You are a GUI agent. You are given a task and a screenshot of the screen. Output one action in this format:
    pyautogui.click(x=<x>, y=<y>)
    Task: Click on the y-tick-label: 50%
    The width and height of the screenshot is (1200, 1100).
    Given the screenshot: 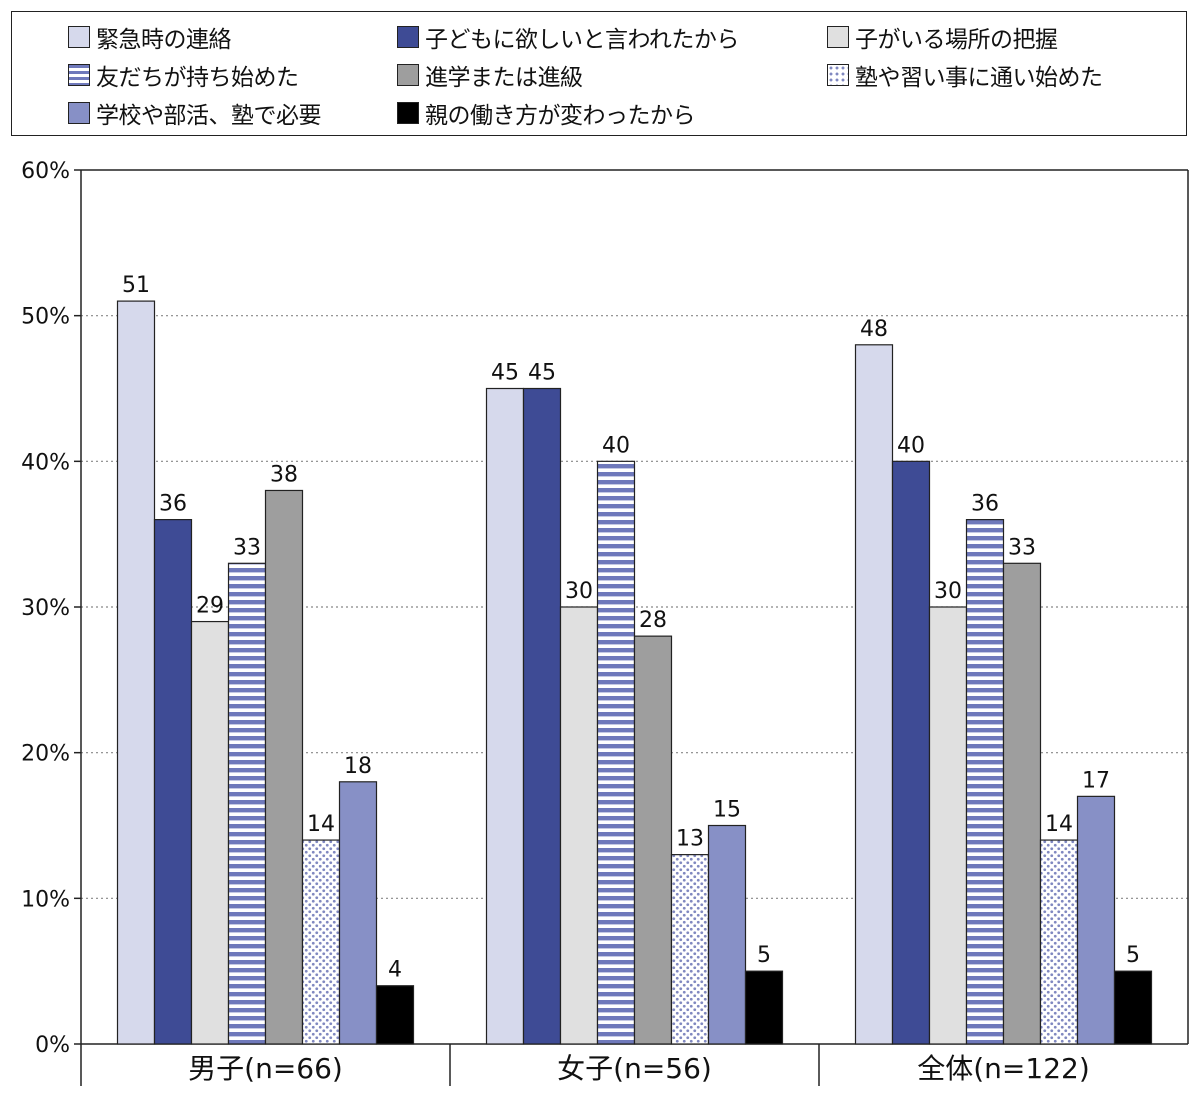 What is the action you would take?
    pyautogui.click(x=45, y=317)
    